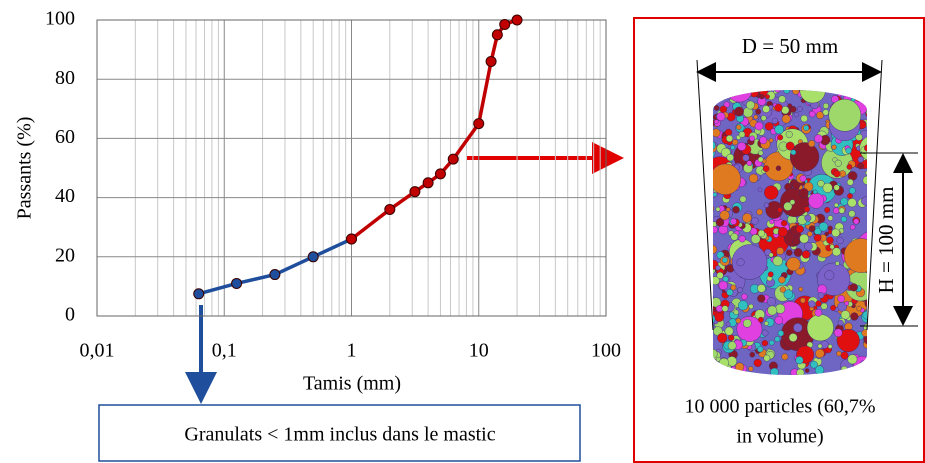  I want to click on y-tick-label: 40, so click(65, 196).